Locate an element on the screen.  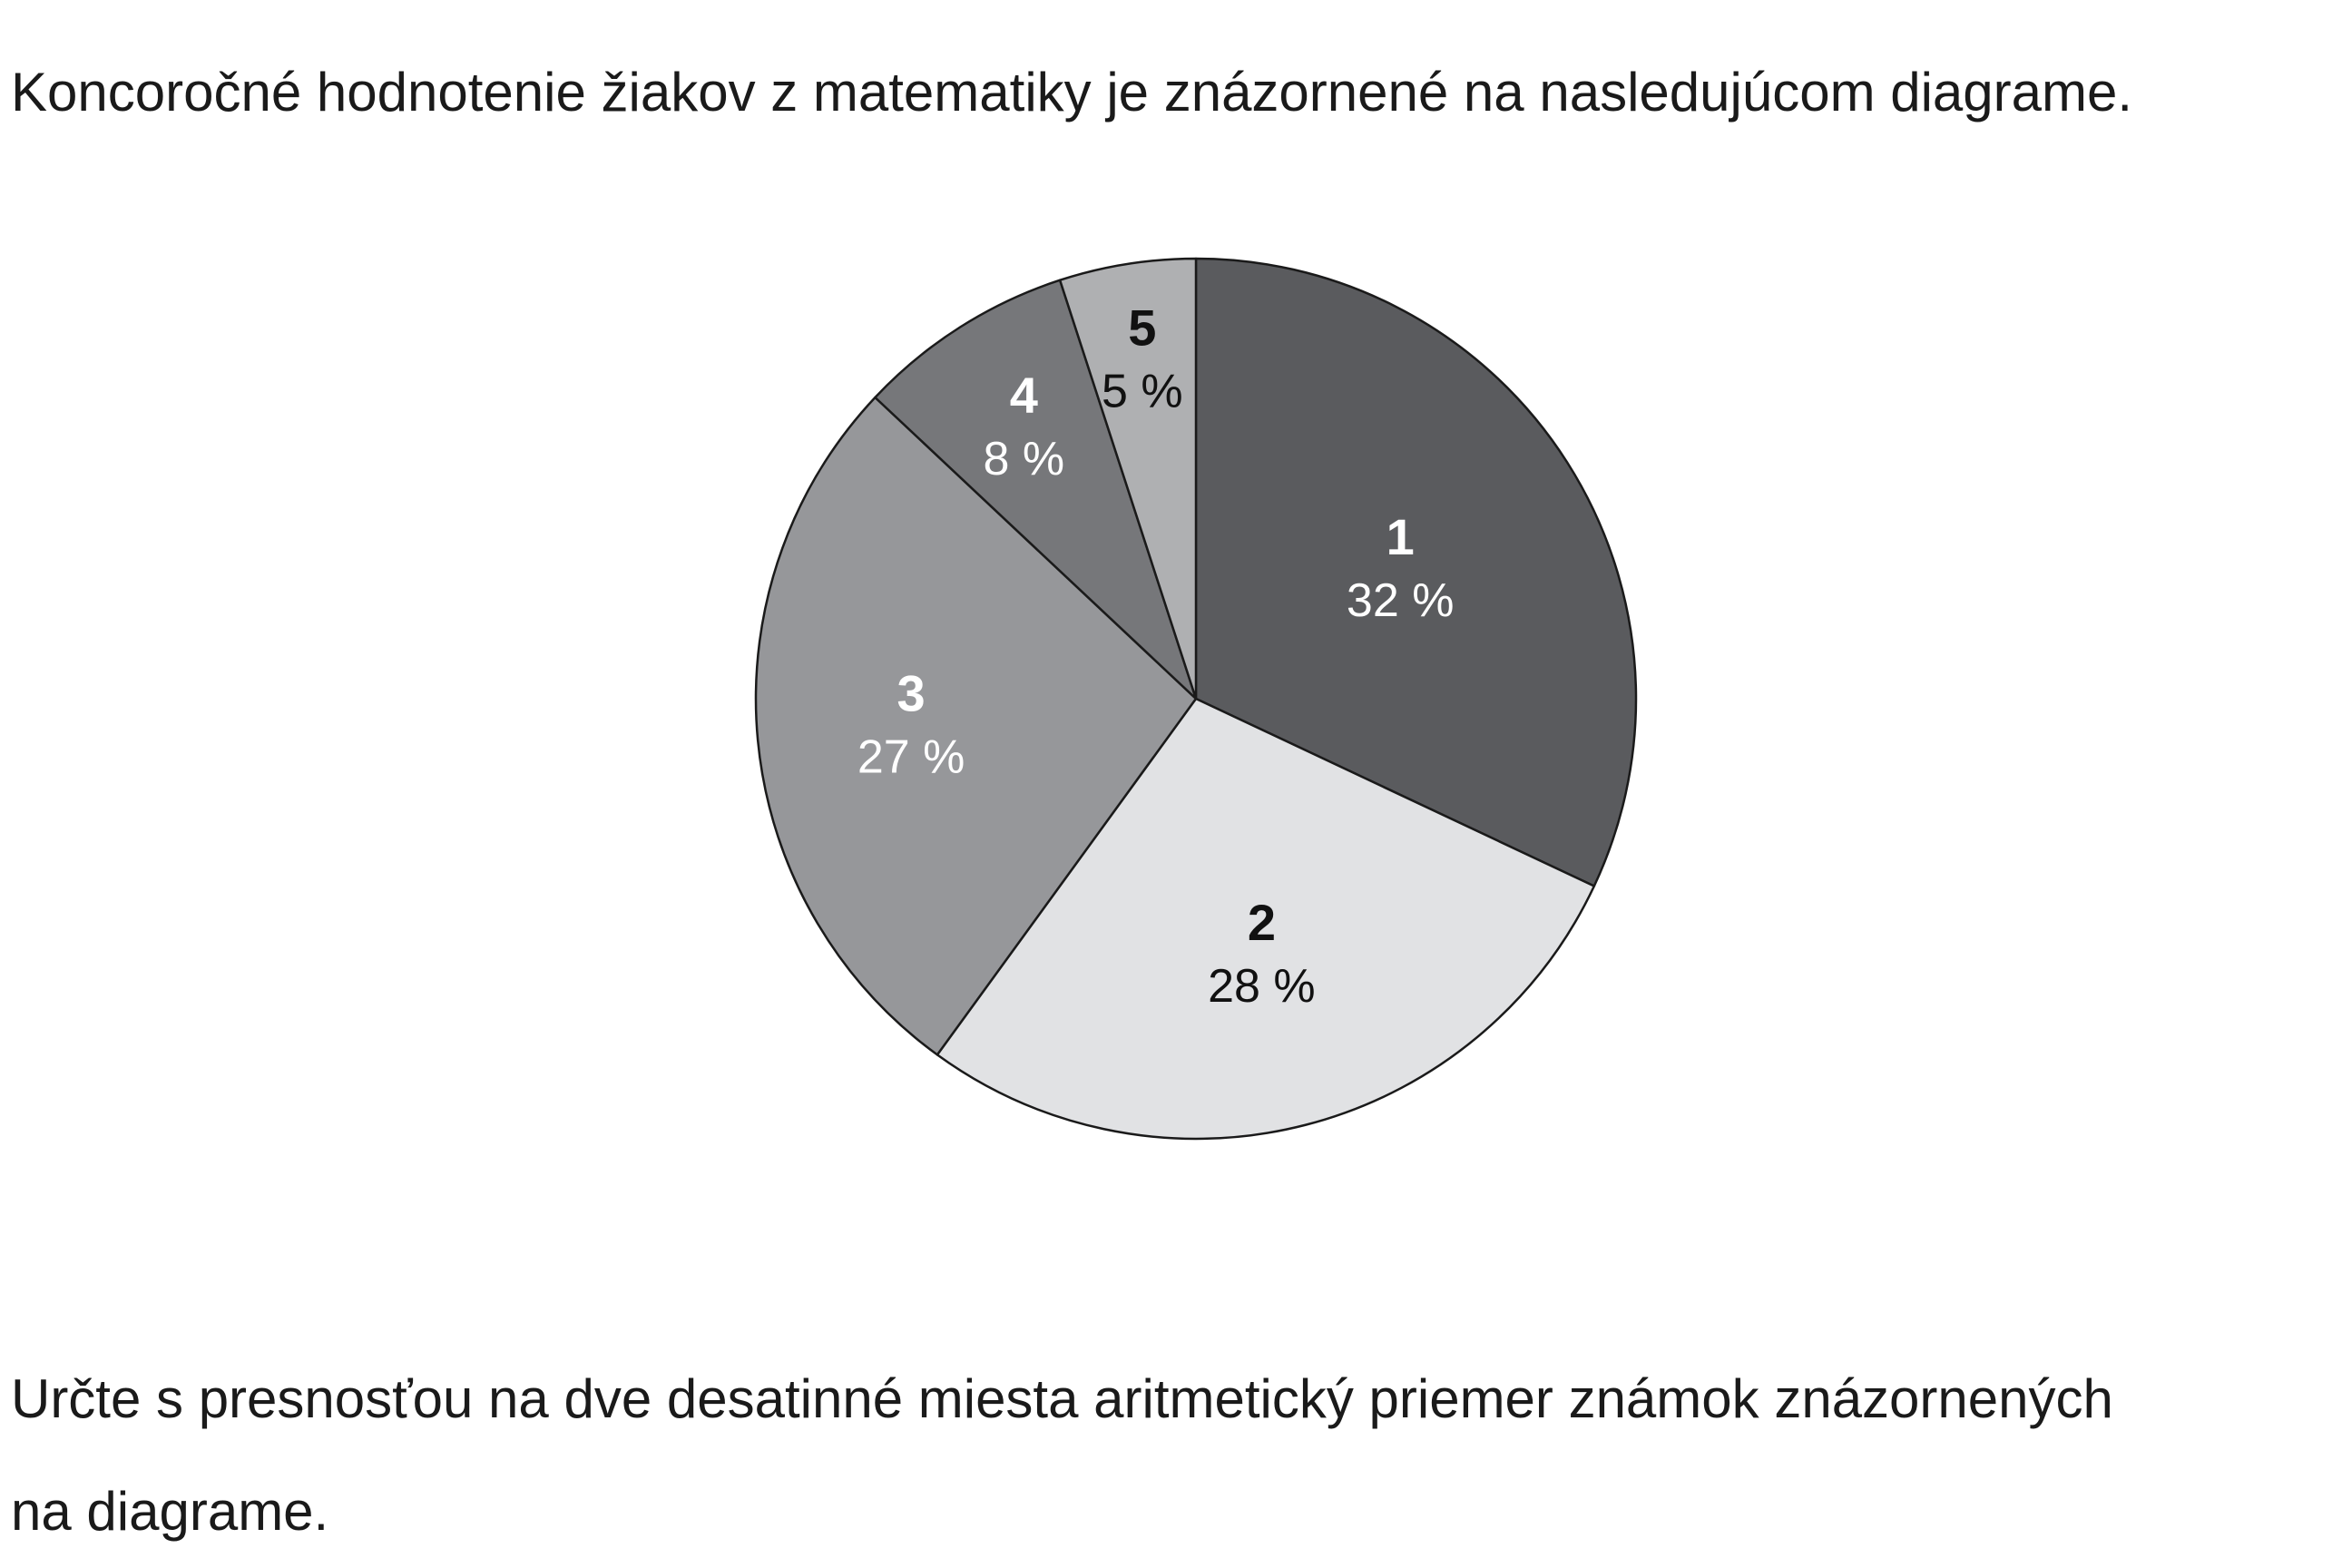
slice-value-label-1: 32 % is located at coordinates (1401, 600).